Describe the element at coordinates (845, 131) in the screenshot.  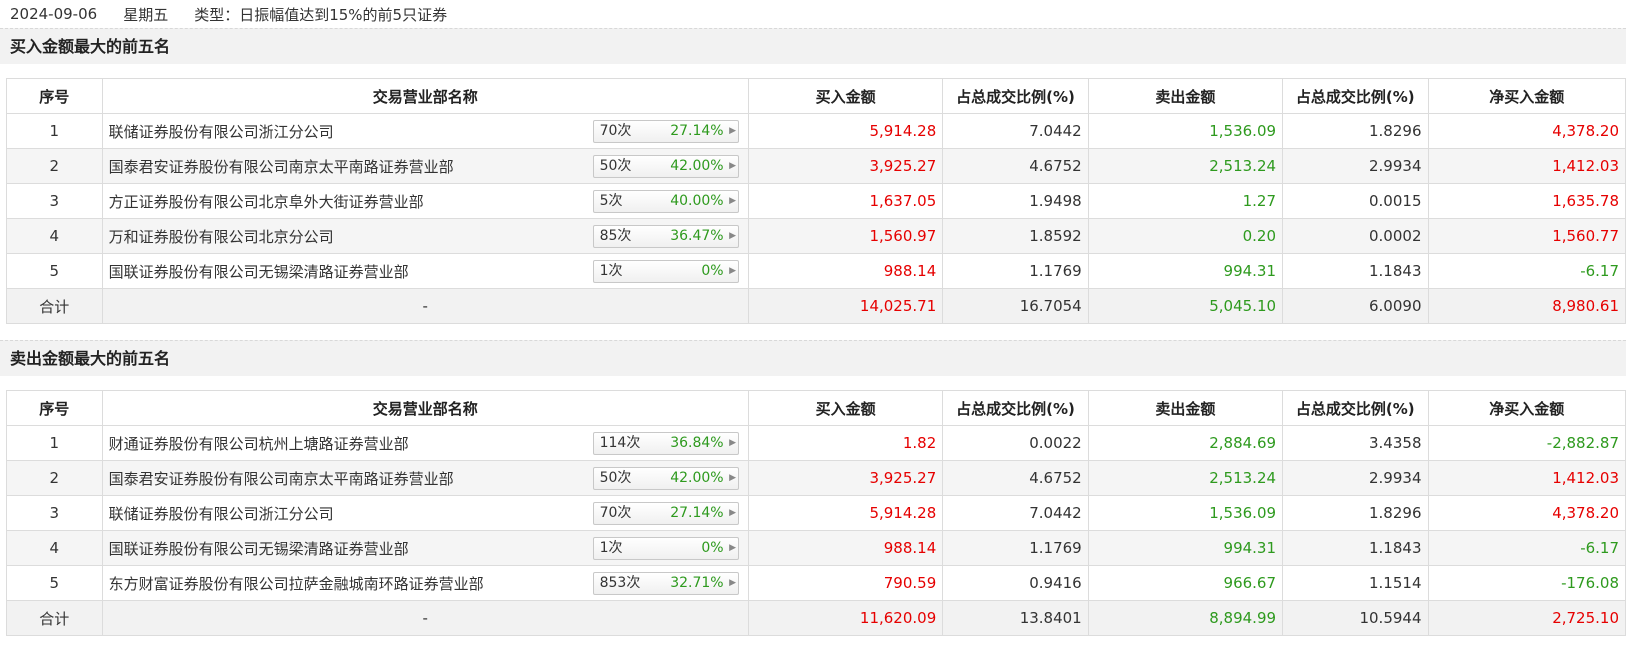
I see `buy-amount: 5,914.28` at that location.